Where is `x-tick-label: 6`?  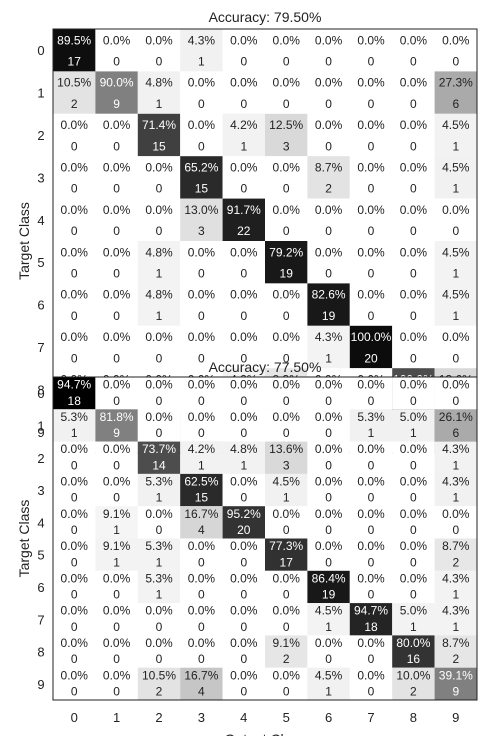 x-tick-label: 6 is located at coordinates (328, 717).